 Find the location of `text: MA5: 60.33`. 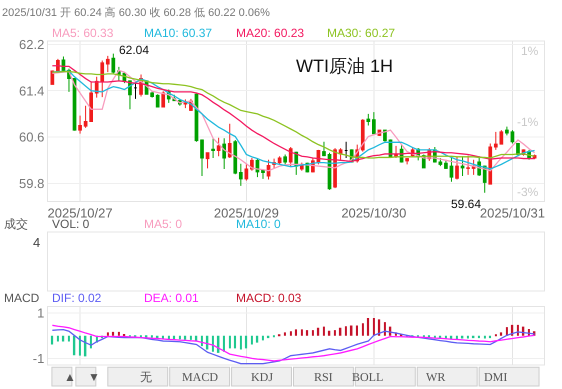

text: MA5: 60.33 is located at coordinates (83, 33).